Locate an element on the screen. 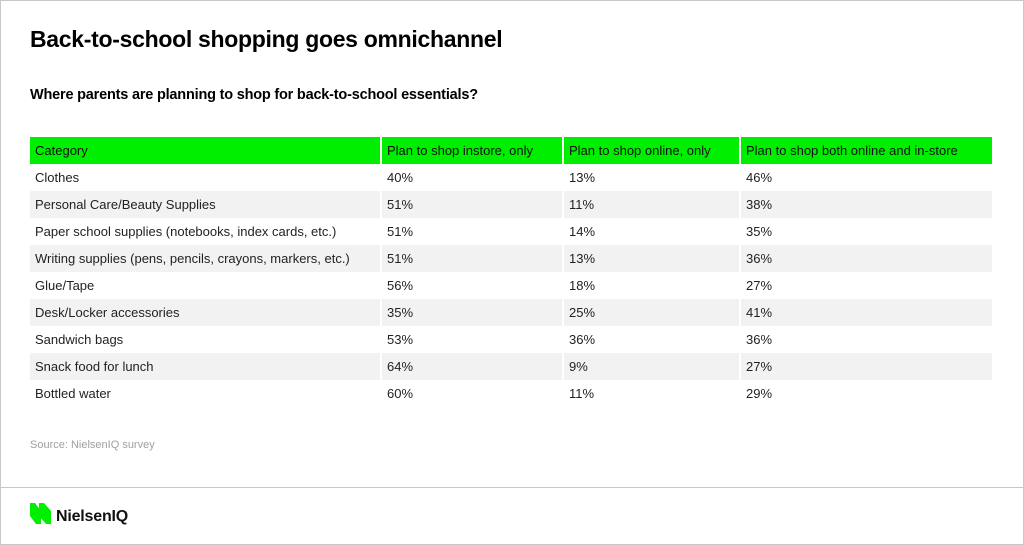  table-row: Sandwich bags 53% 36% 36% is located at coordinates (511, 339).